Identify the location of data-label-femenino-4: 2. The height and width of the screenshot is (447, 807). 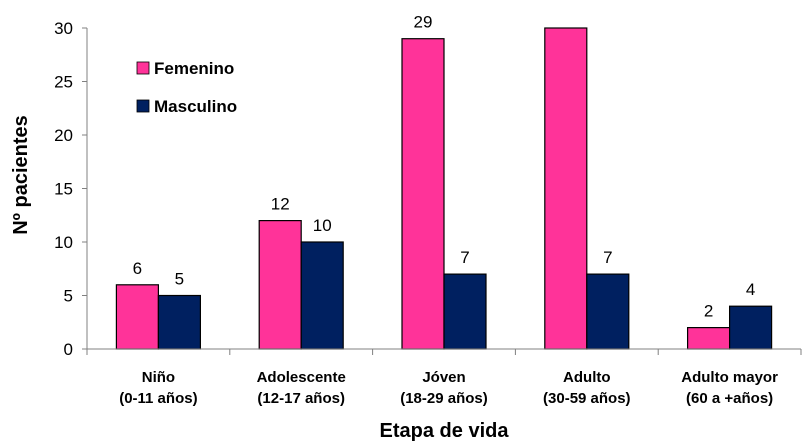
(708, 311).